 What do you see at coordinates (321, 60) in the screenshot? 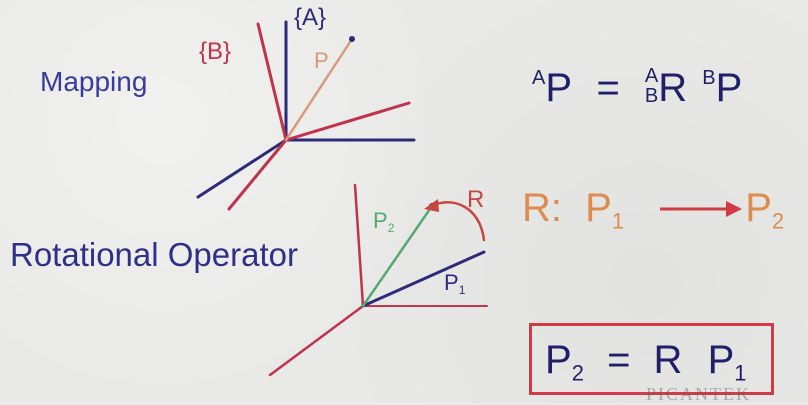
I see `vector-p-label: P` at bounding box center [321, 60].